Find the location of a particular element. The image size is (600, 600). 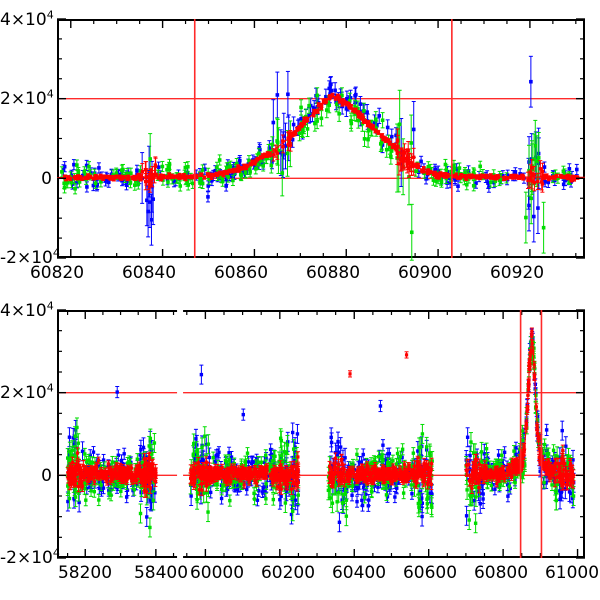

upper-xtick-60920: 60920 is located at coordinates (517, 273).